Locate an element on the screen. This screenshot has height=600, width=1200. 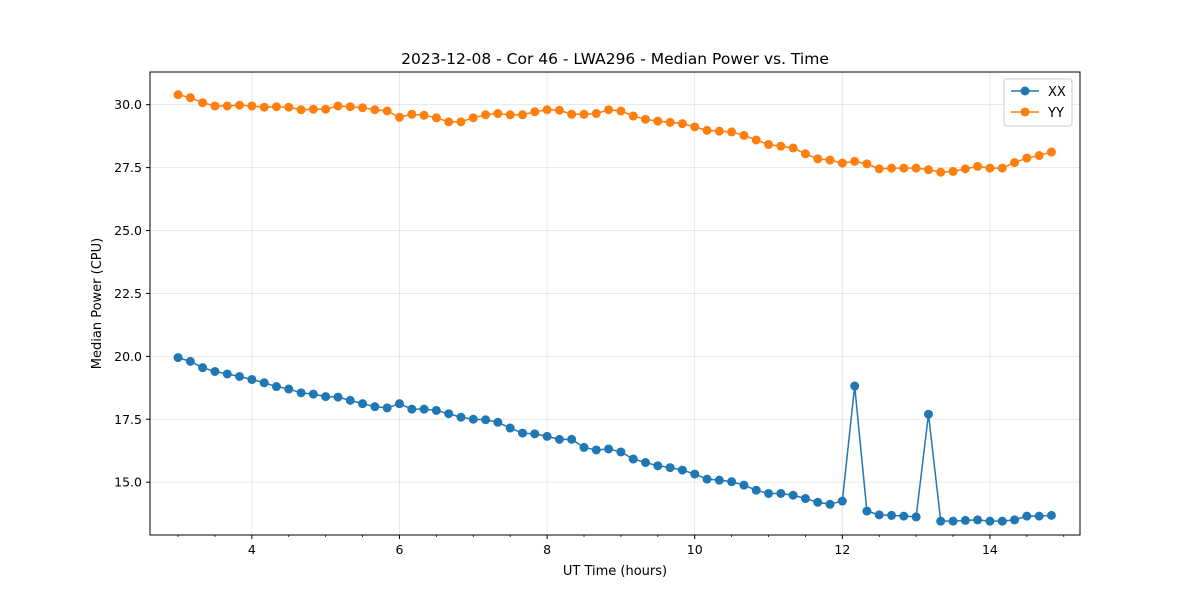
legend-xx-marker is located at coordinates (1025, 91).